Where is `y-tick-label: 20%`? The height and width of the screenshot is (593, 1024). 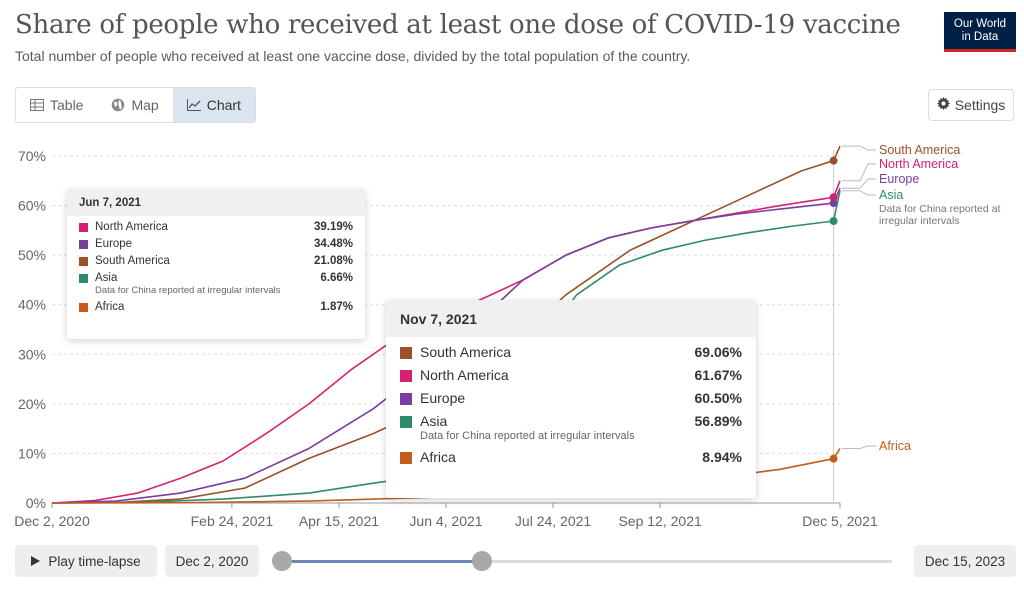 y-tick-label: 20% is located at coordinates (32, 404).